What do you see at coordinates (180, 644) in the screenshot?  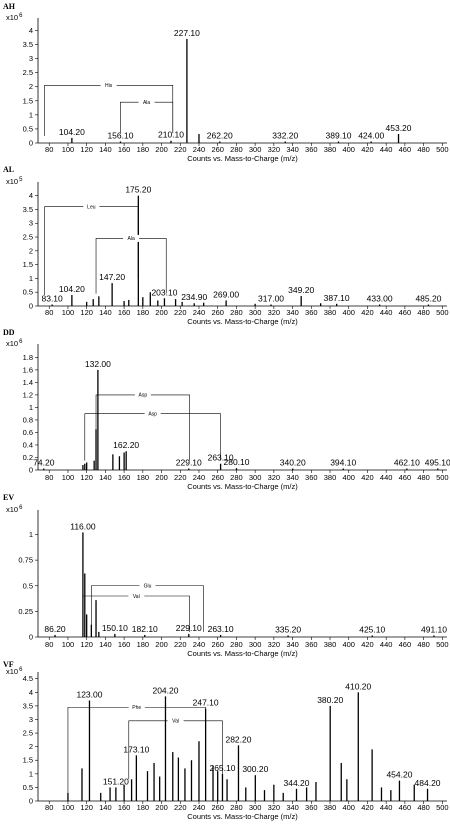 I see `x-tick-label: 220` at bounding box center [180, 644].